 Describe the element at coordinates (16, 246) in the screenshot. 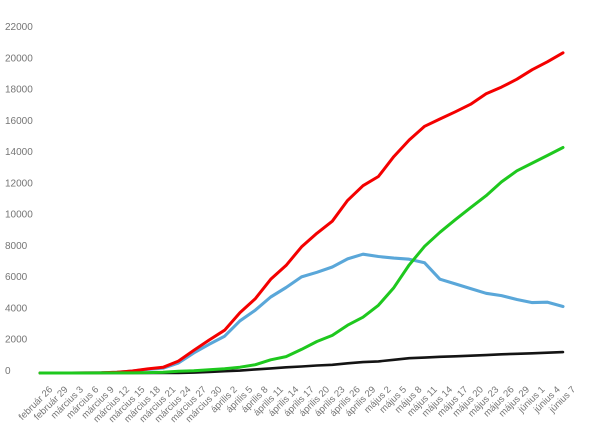

I see `y-tick-label: 8000` at that location.